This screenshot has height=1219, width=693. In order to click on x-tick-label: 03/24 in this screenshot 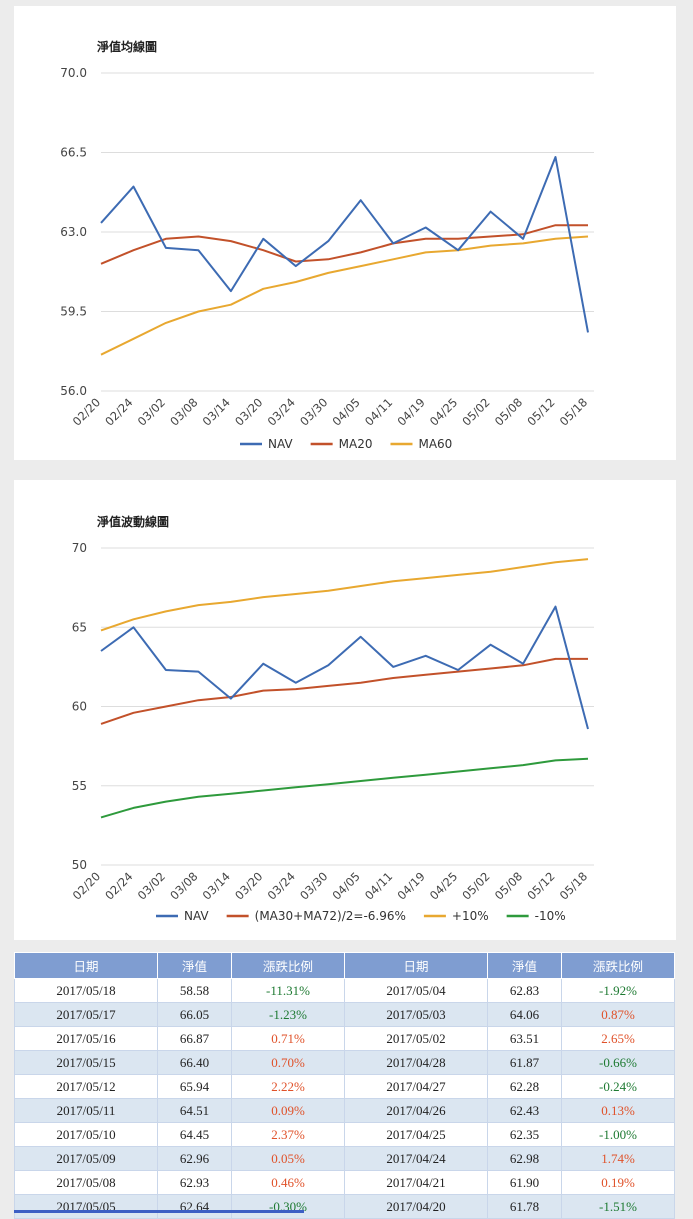, I will do `click(281, 885)`.